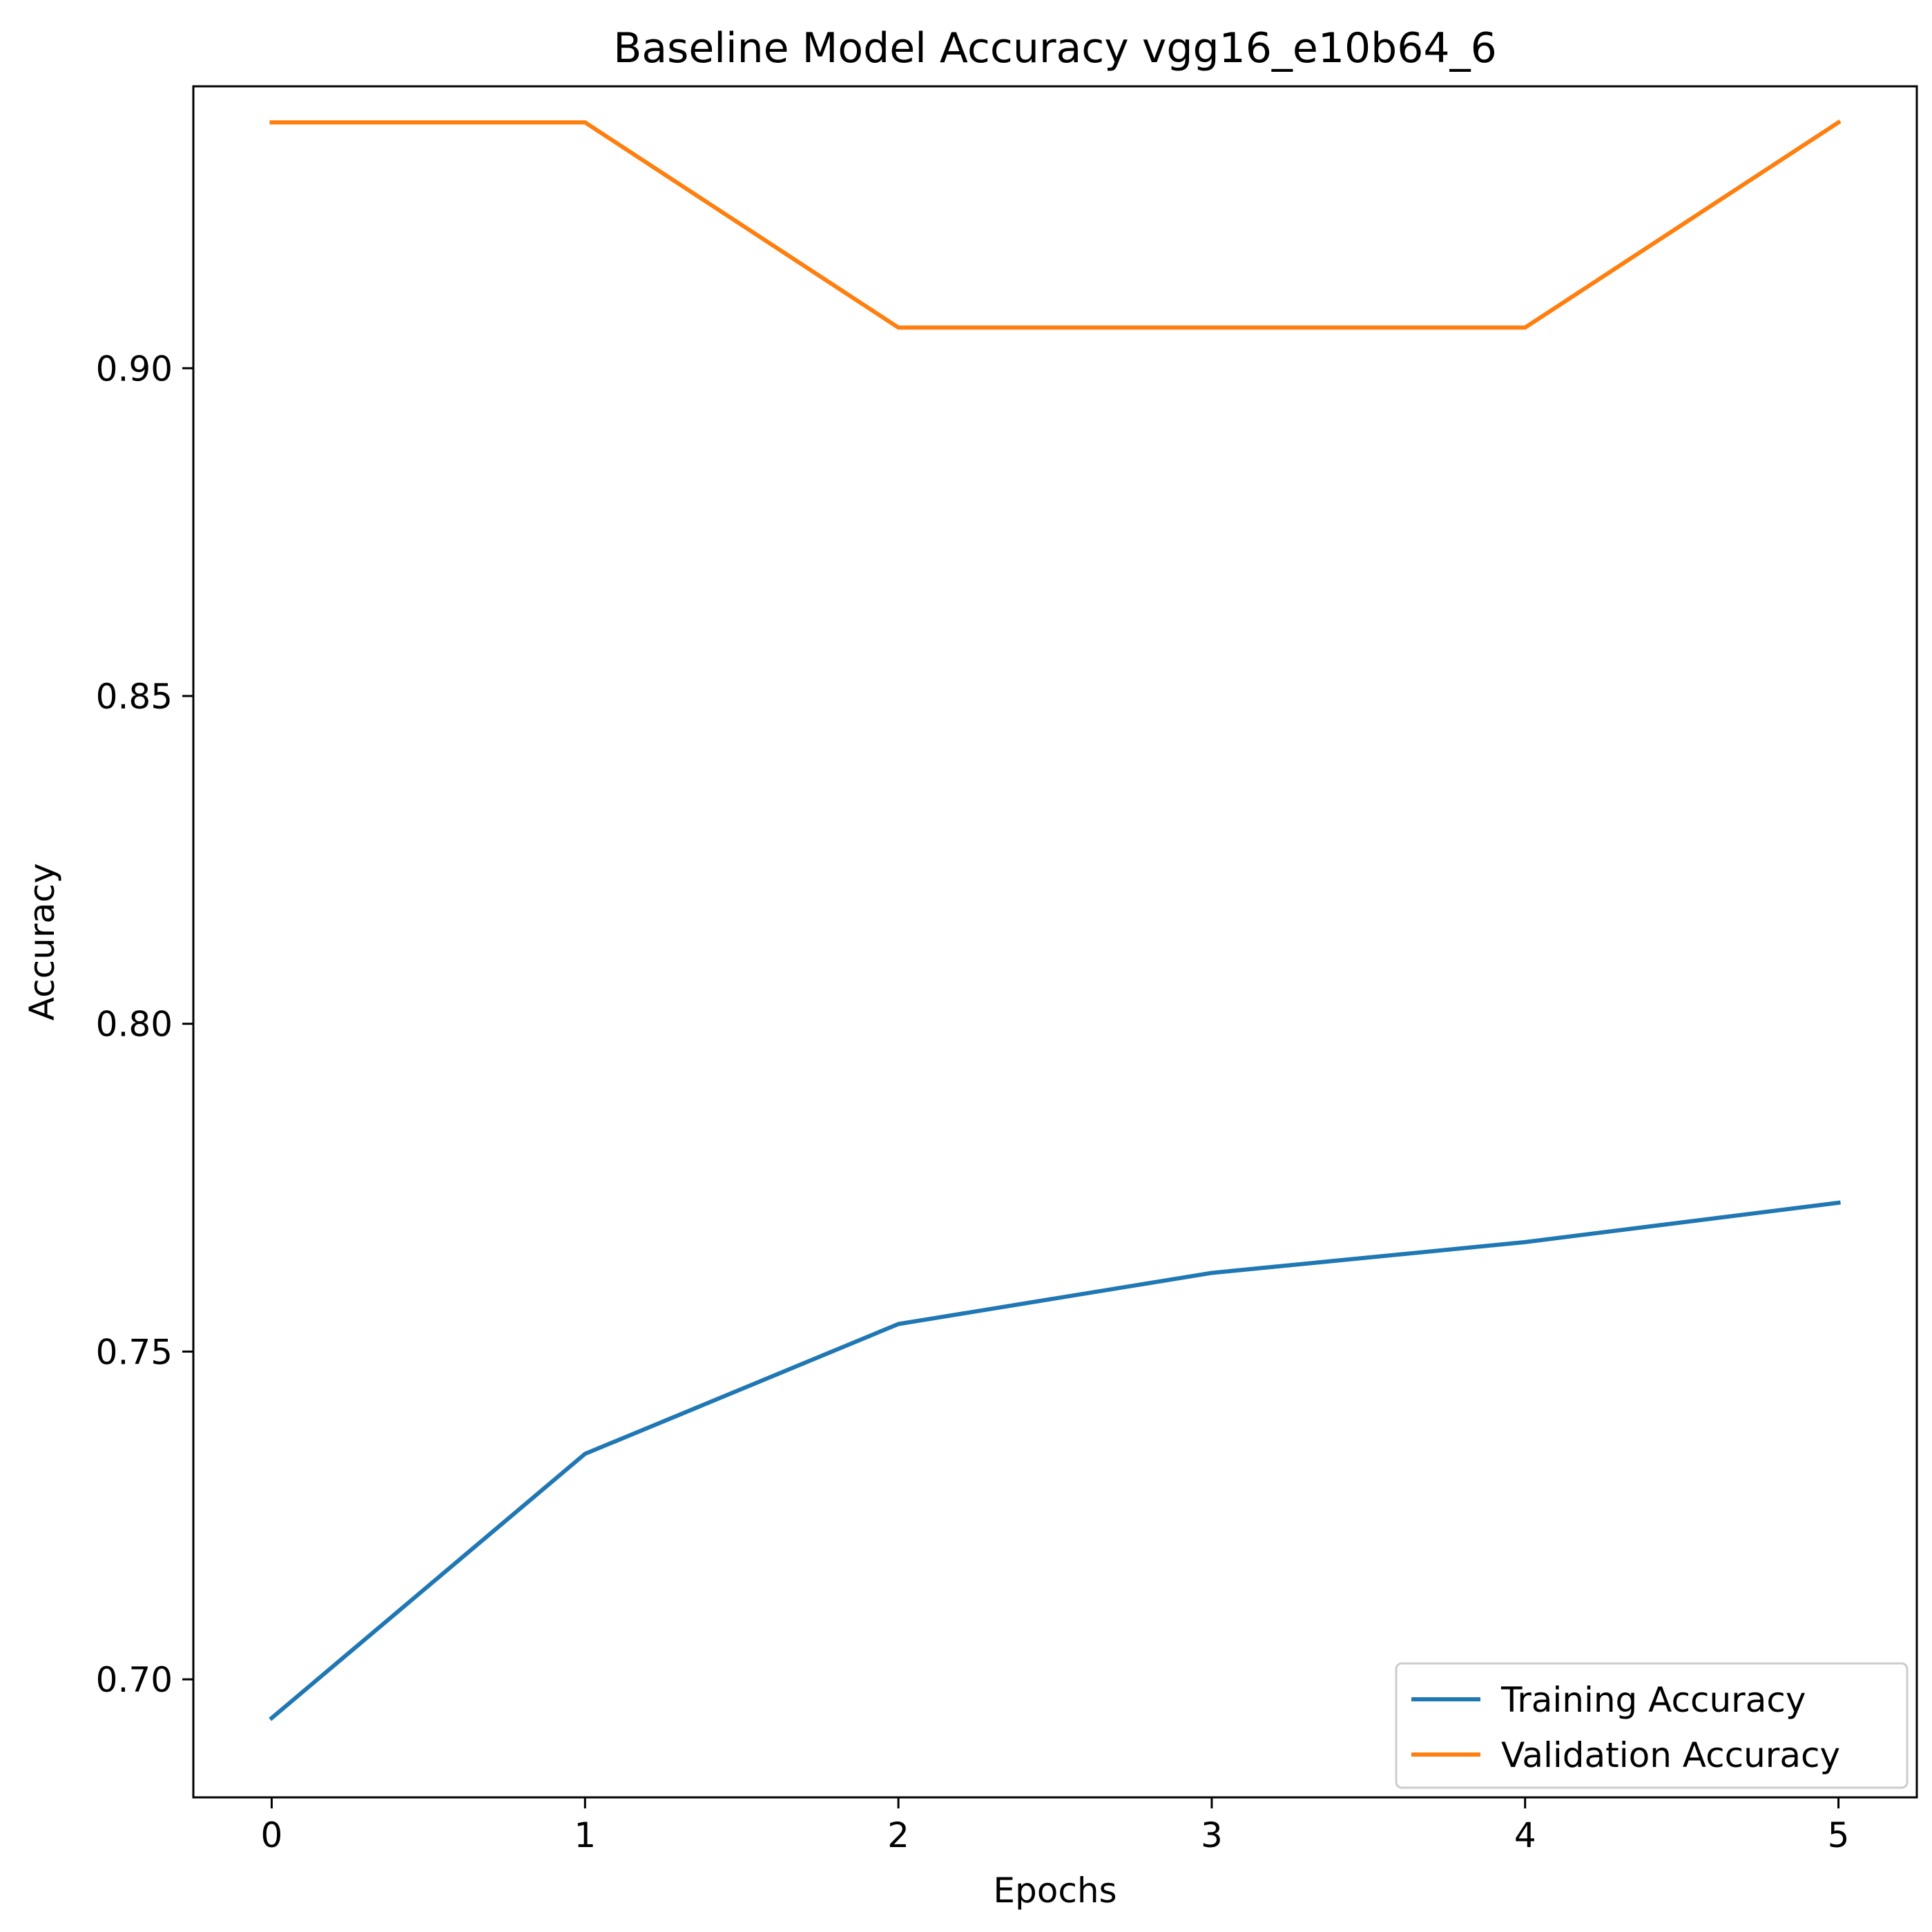 This screenshot has width=1932, height=1932. What do you see at coordinates (1055, 1891) in the screenshot?
I see `x-axis-label: Epochs` at bounding box center [1055, 1891].